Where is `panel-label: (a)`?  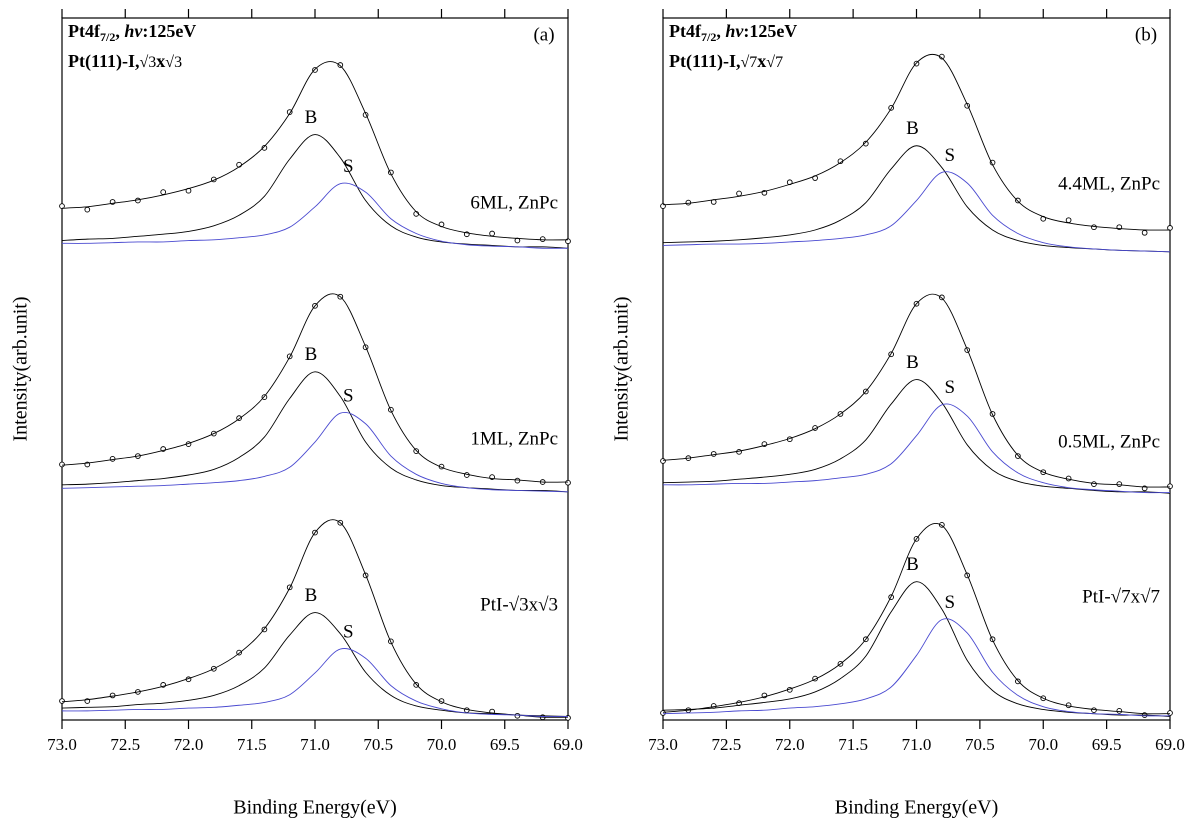 panel-label: (a) is located at coordinates (543, 34).